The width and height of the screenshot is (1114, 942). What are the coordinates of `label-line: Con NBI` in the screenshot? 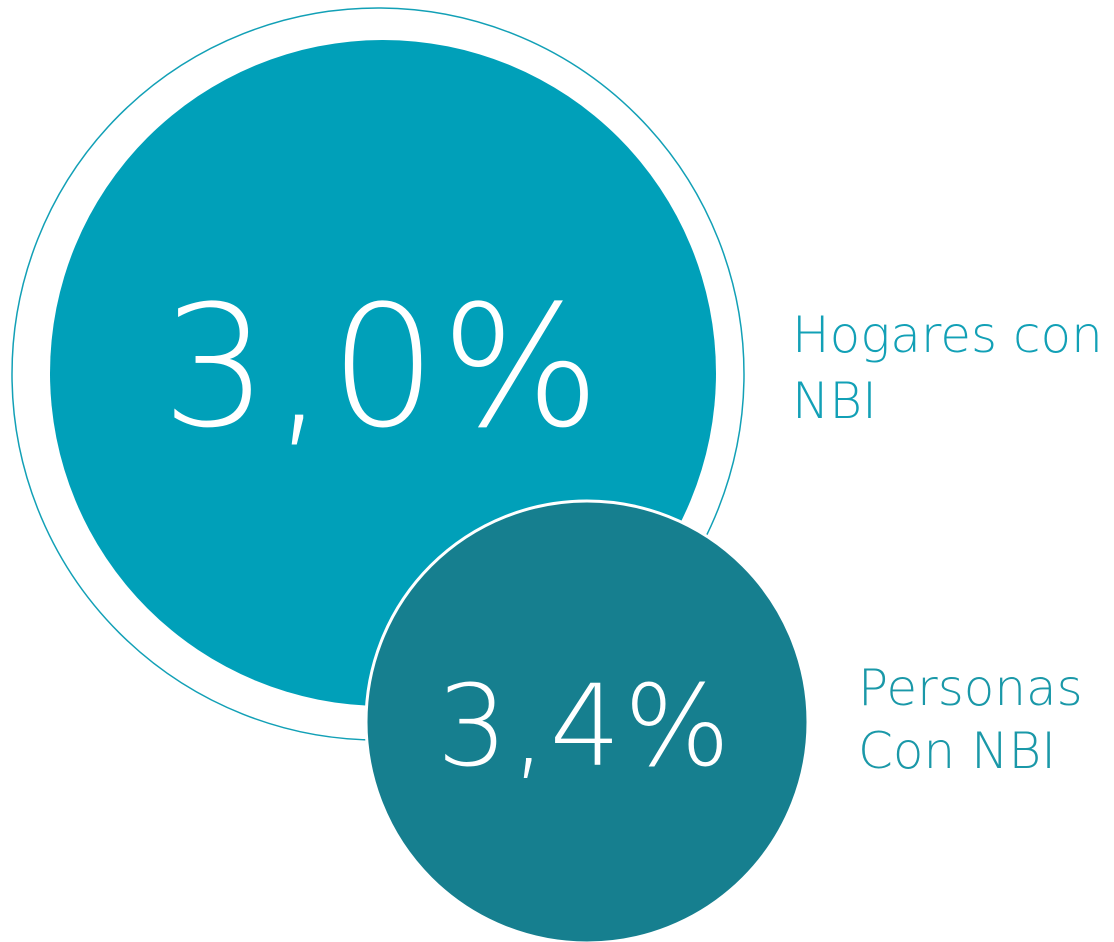 It's located at (957, 751).